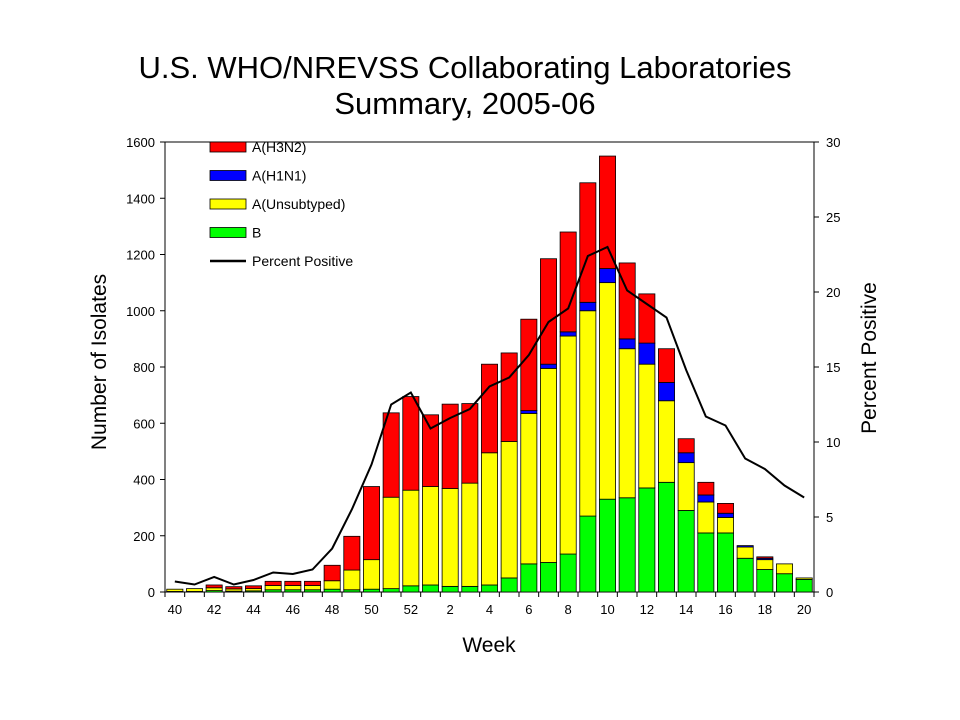 The image size is (960, 720). I want to click on y2-axis-title: Percent Positive, so click(869, 358).